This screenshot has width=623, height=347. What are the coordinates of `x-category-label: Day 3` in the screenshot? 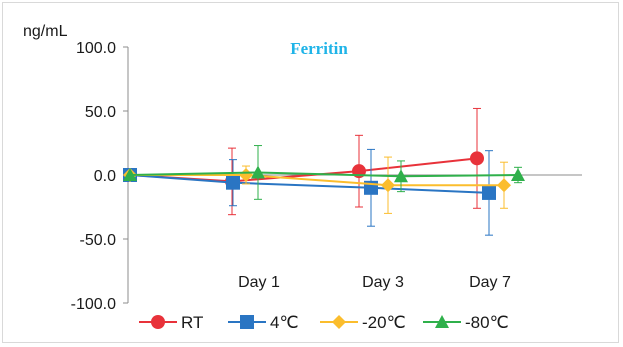 It's located at (383, 282).